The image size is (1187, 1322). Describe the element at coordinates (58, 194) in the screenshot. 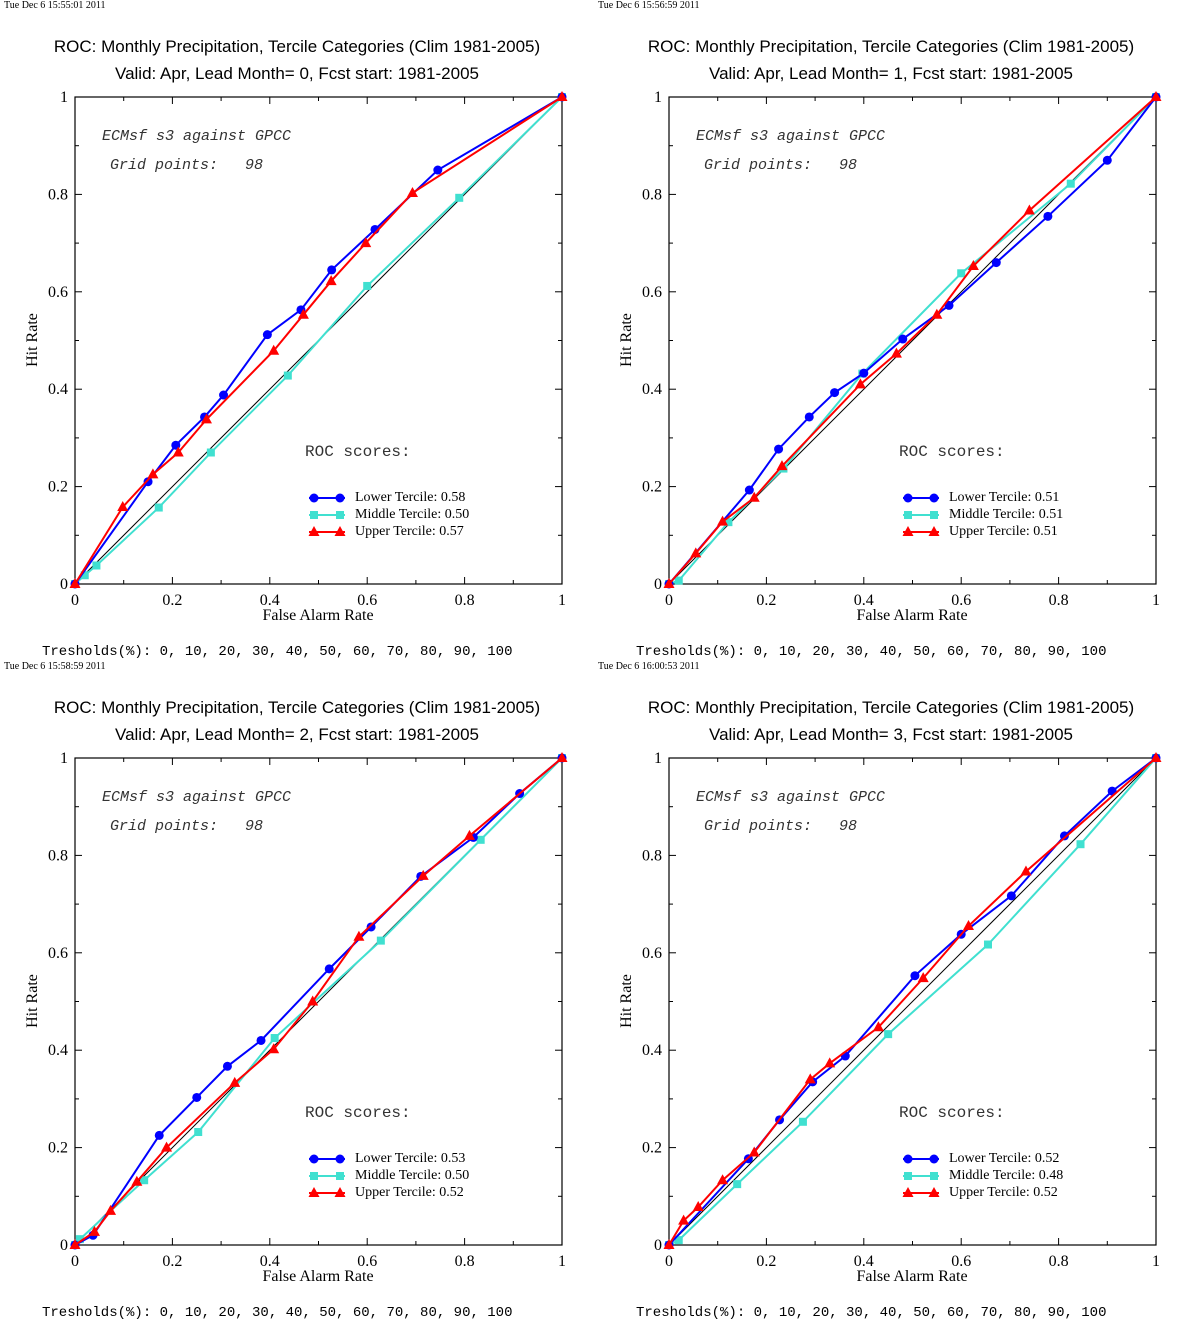

I see `y-tick-label: 0.8` at that location.